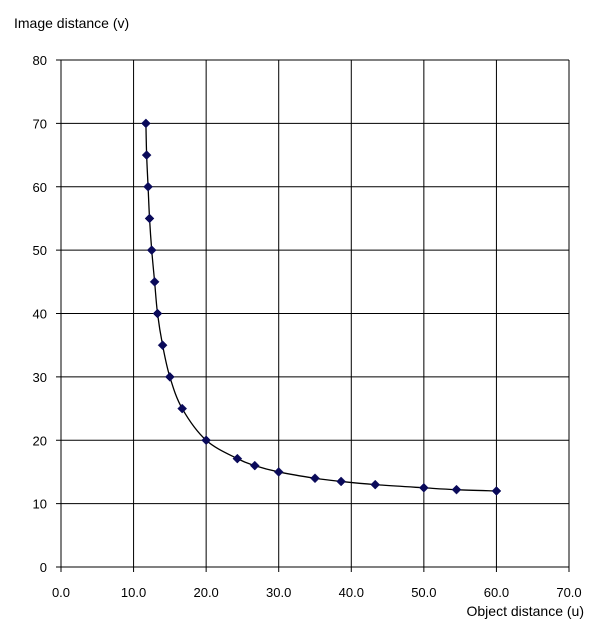  What do you see at coordinates (40, 60) in the screenshot?
I see `y-tick-label: 80` at bounding box center [40, 60].